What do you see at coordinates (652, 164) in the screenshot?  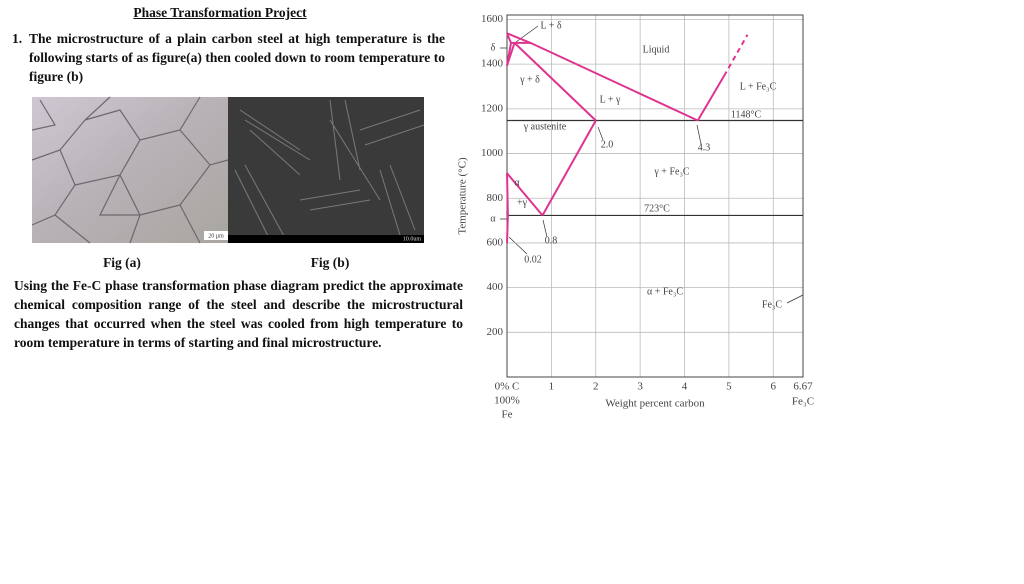 I see `leader-lines` at bounding box center [652, 164].